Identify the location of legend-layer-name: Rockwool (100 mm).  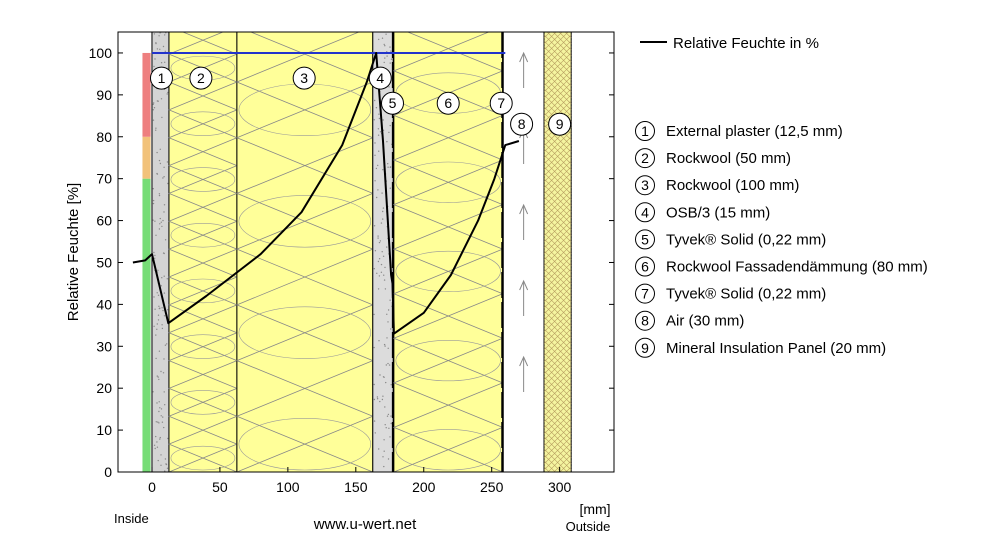
(732, 185).